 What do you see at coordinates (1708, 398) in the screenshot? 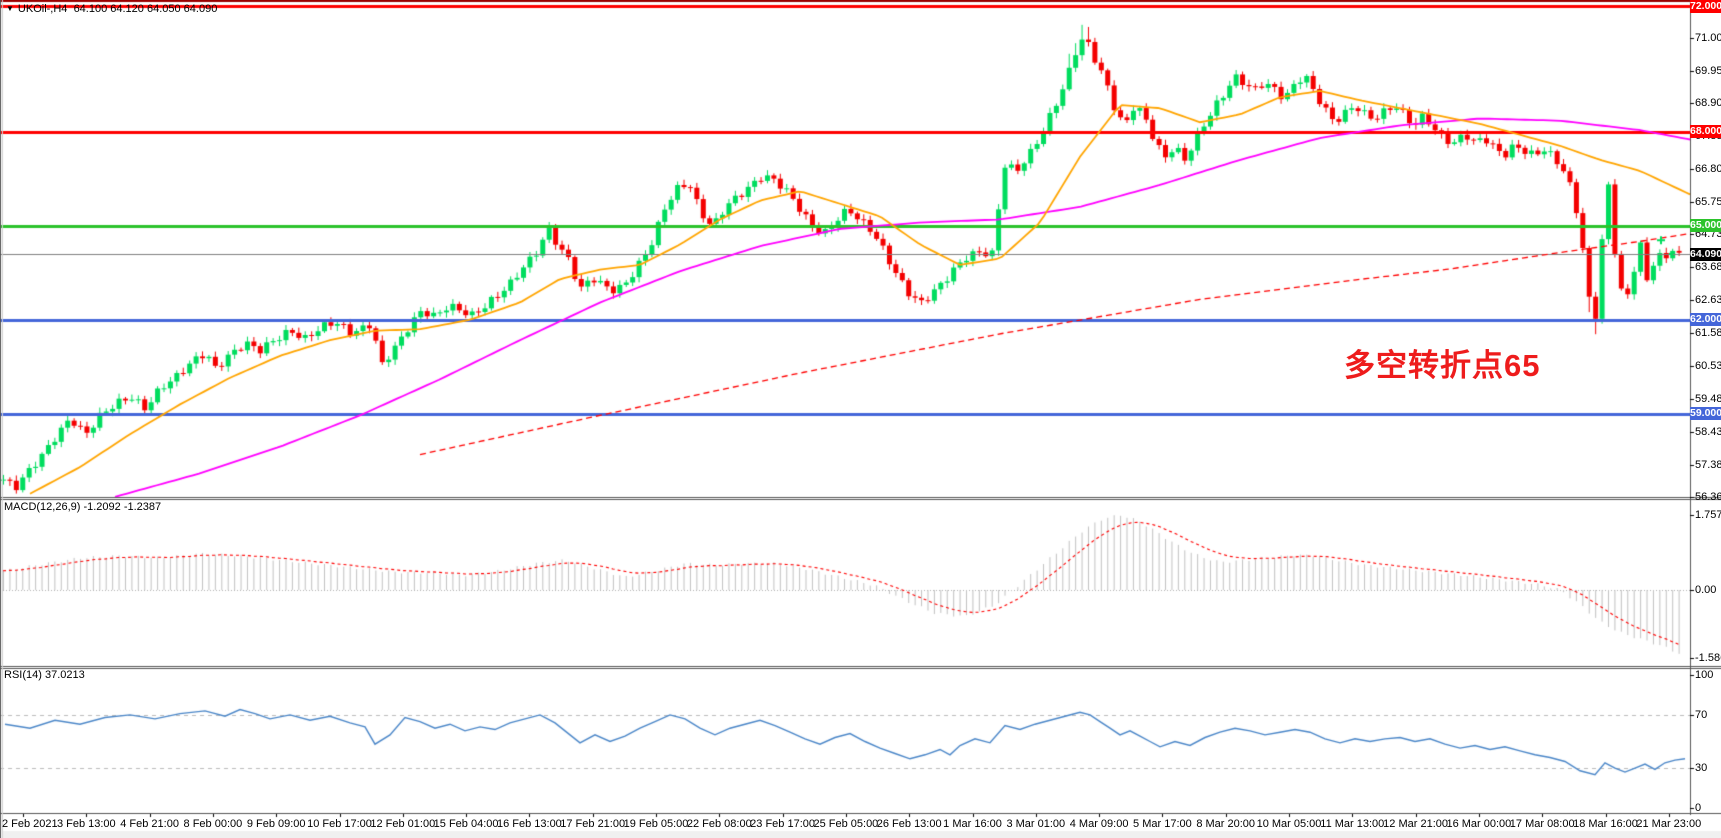
I see `price-tick-label: 59.480` at bounding box center [1708, 398].